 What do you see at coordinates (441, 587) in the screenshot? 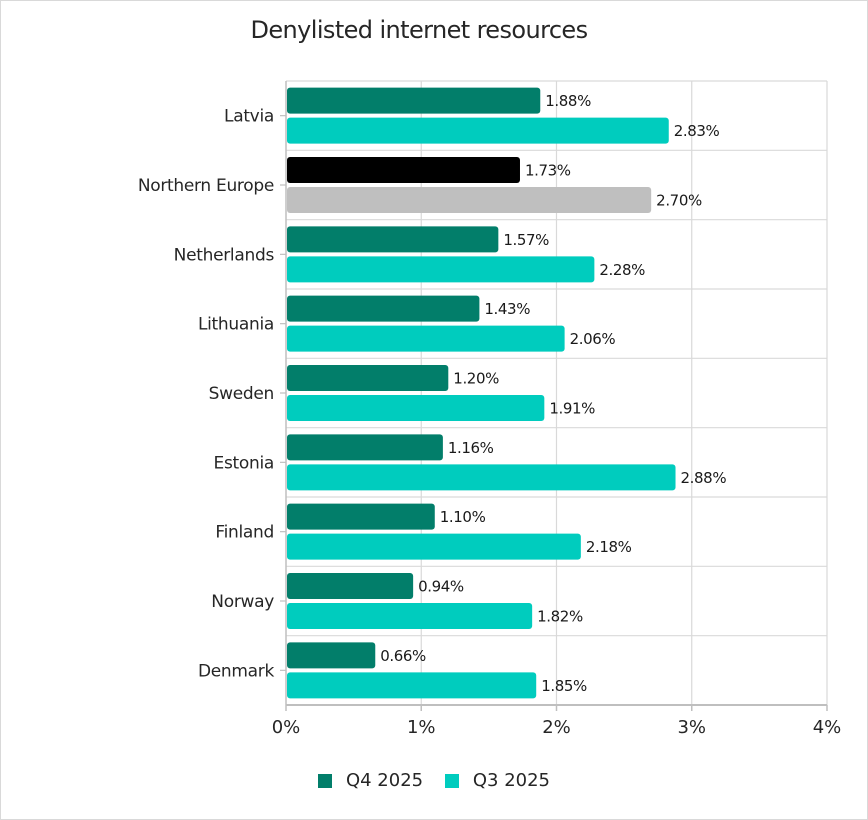
I see `data-label: 0.94%` at bounding box center [441, 587].